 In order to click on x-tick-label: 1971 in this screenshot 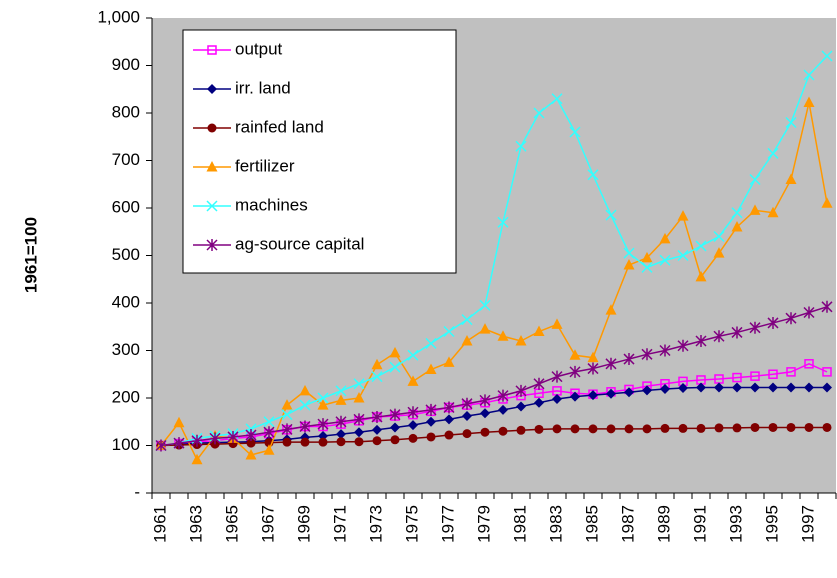, I will do `click(339, 524)`.